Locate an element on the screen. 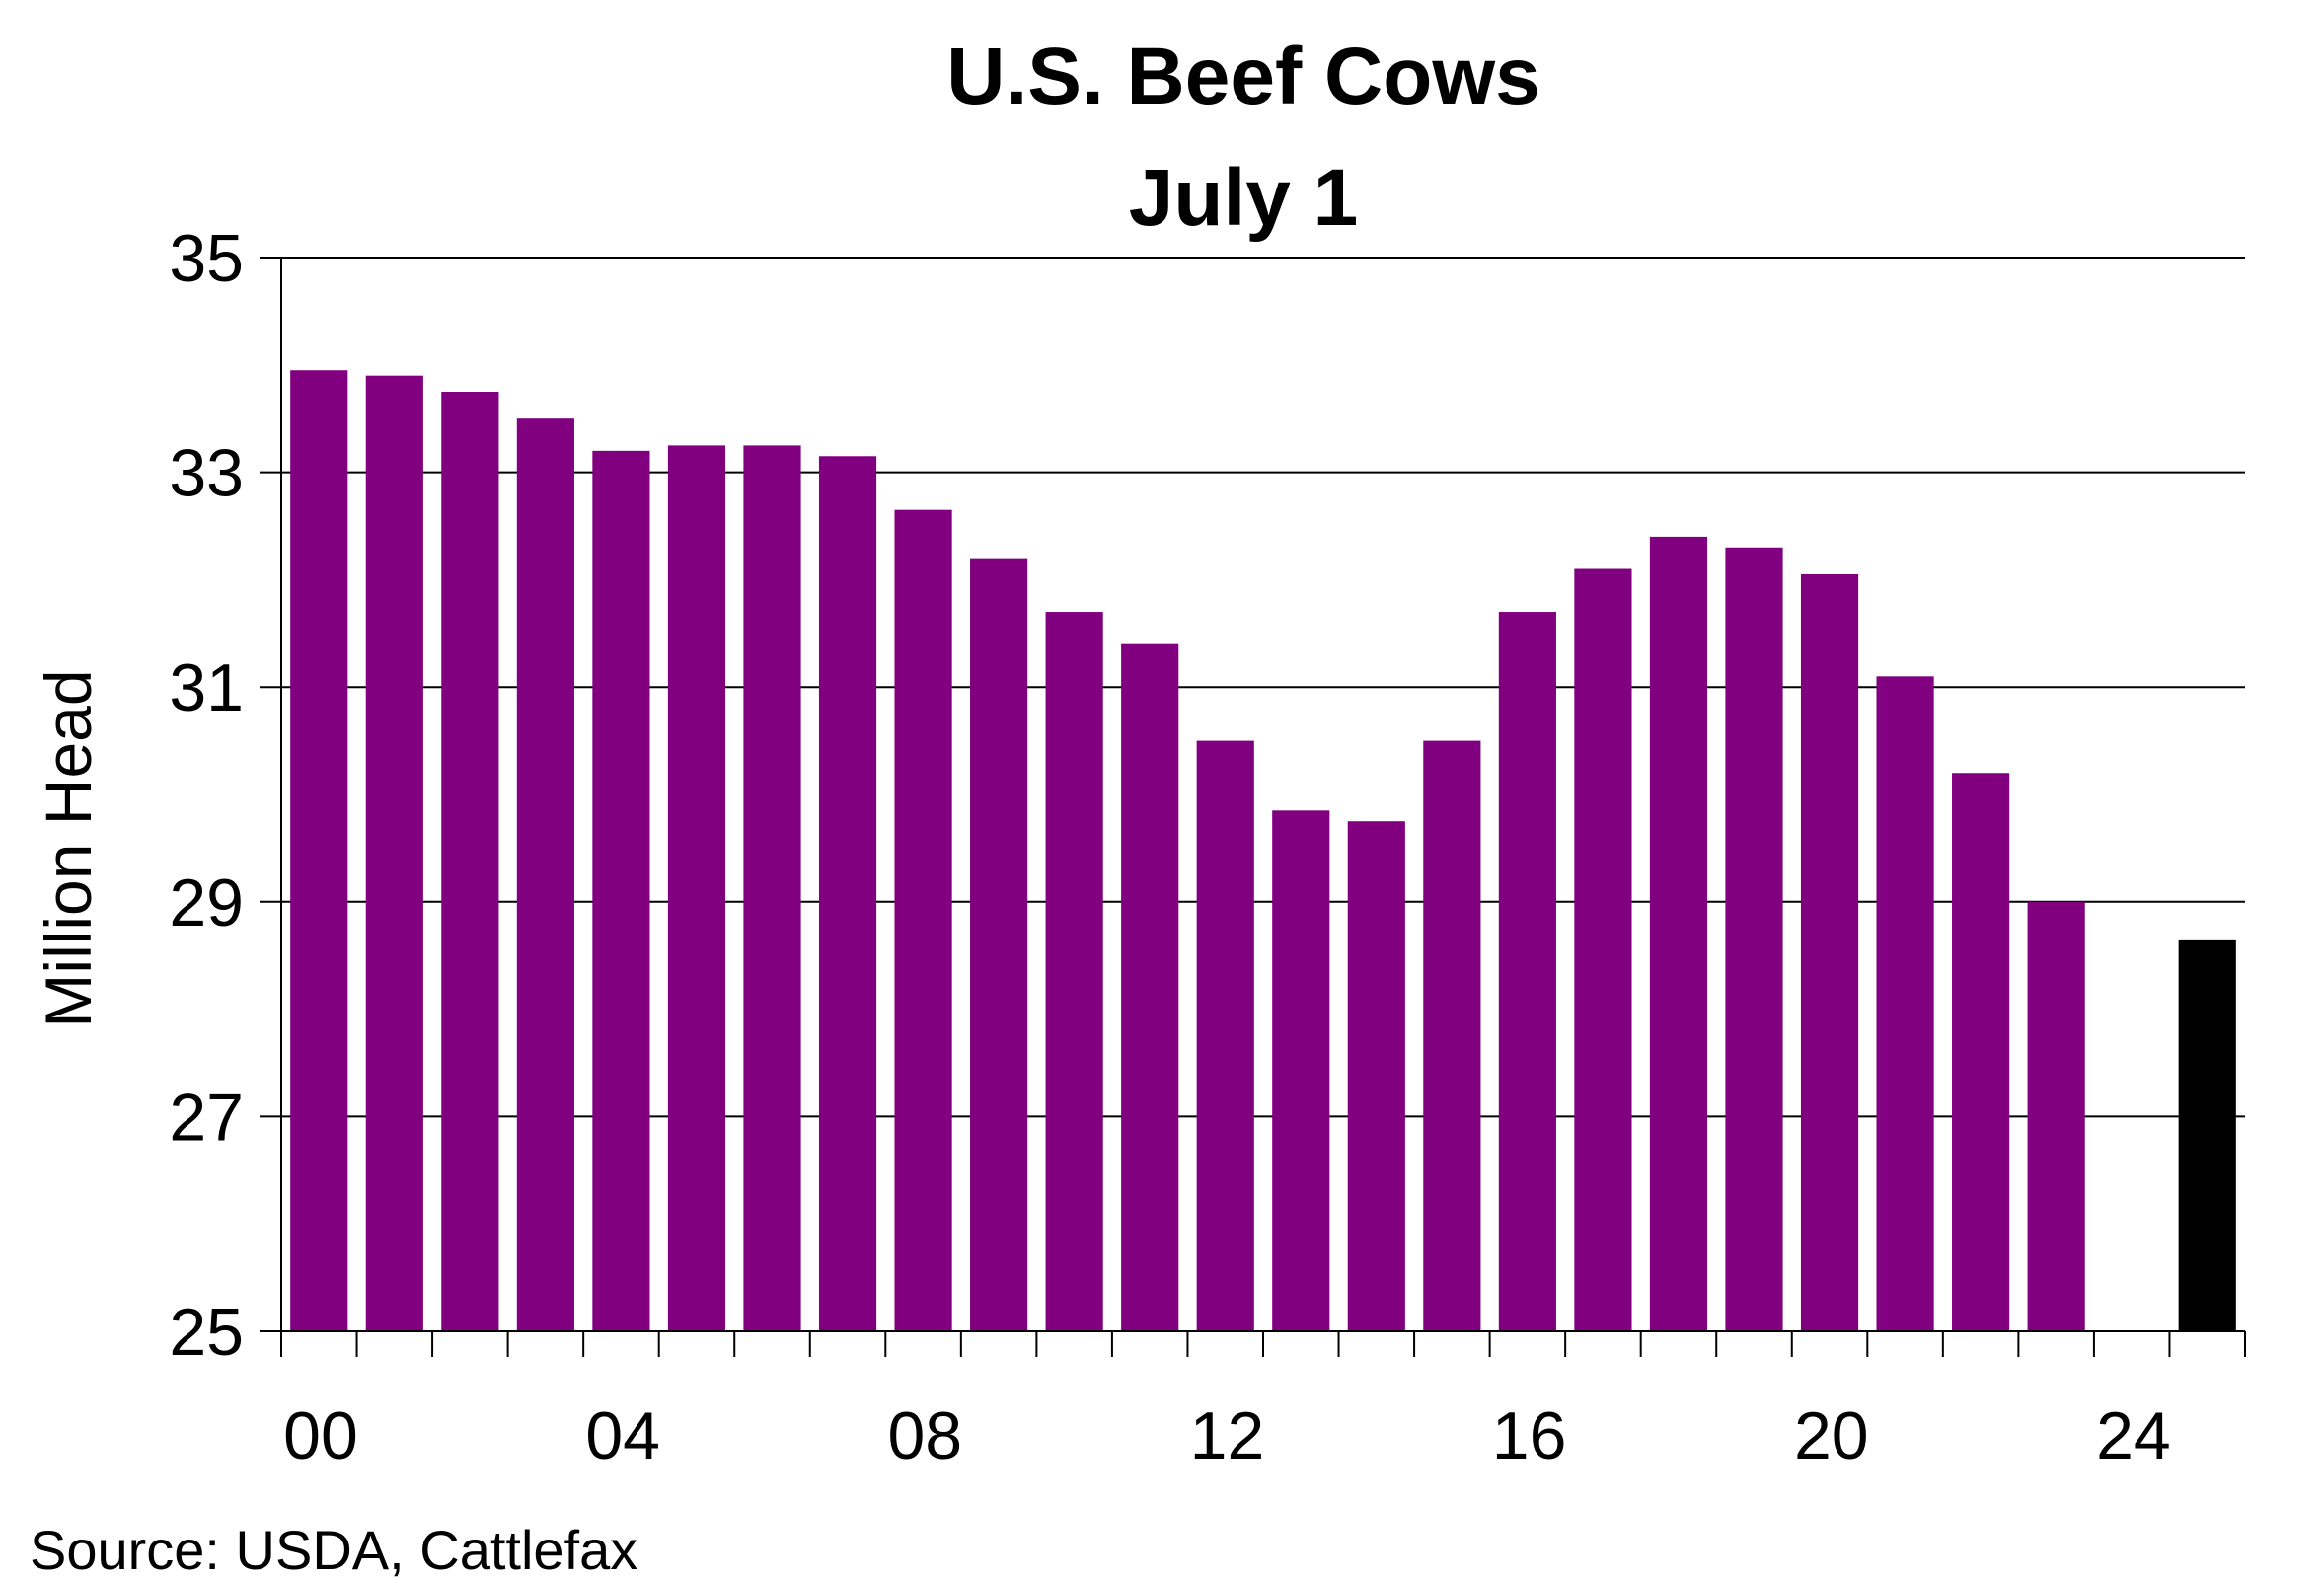 This screenshot has width=2324, height=1579. chart-subtitle: July 1 is located at coordinates (1244, 198).